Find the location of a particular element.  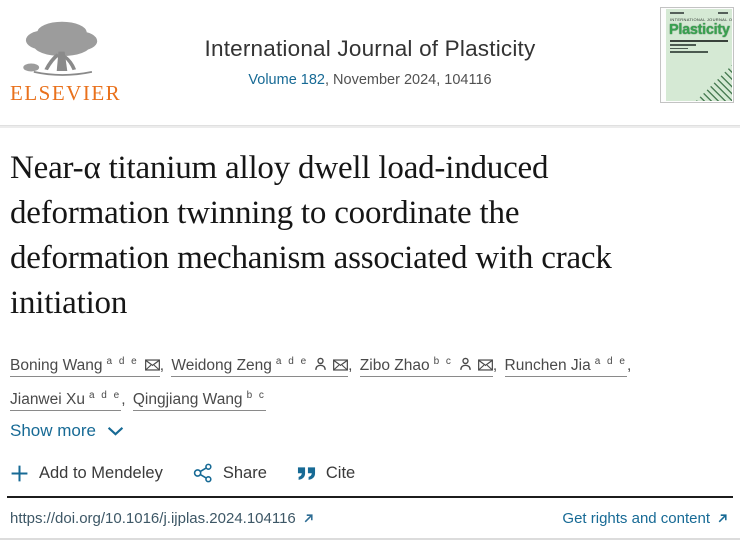

journal-title: International Journal of Plasticity is located at coordinates (370, 48).